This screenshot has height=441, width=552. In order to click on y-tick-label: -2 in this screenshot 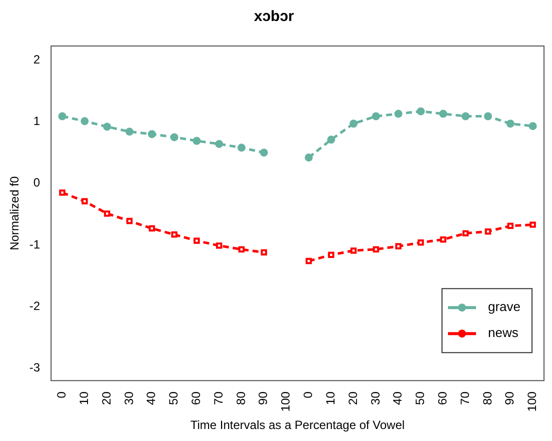, I will do `click(34, 305)`.